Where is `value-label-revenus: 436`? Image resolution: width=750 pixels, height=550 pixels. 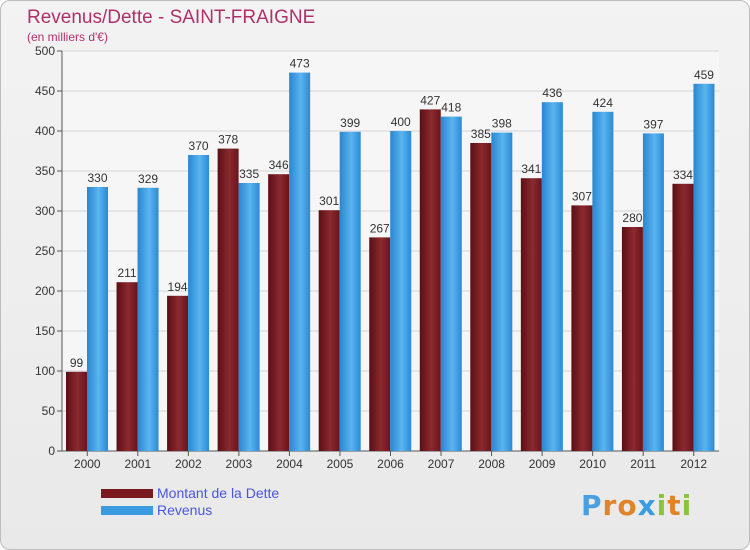
value-label-revenus: 436 is located at coordinates (552, 93).